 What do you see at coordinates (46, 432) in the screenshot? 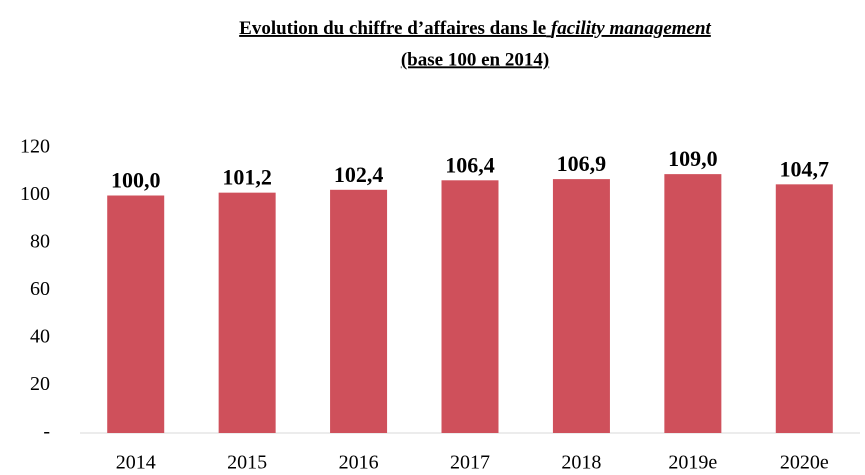
I see `y-tick-label: -` at bounding box center [46, 432].